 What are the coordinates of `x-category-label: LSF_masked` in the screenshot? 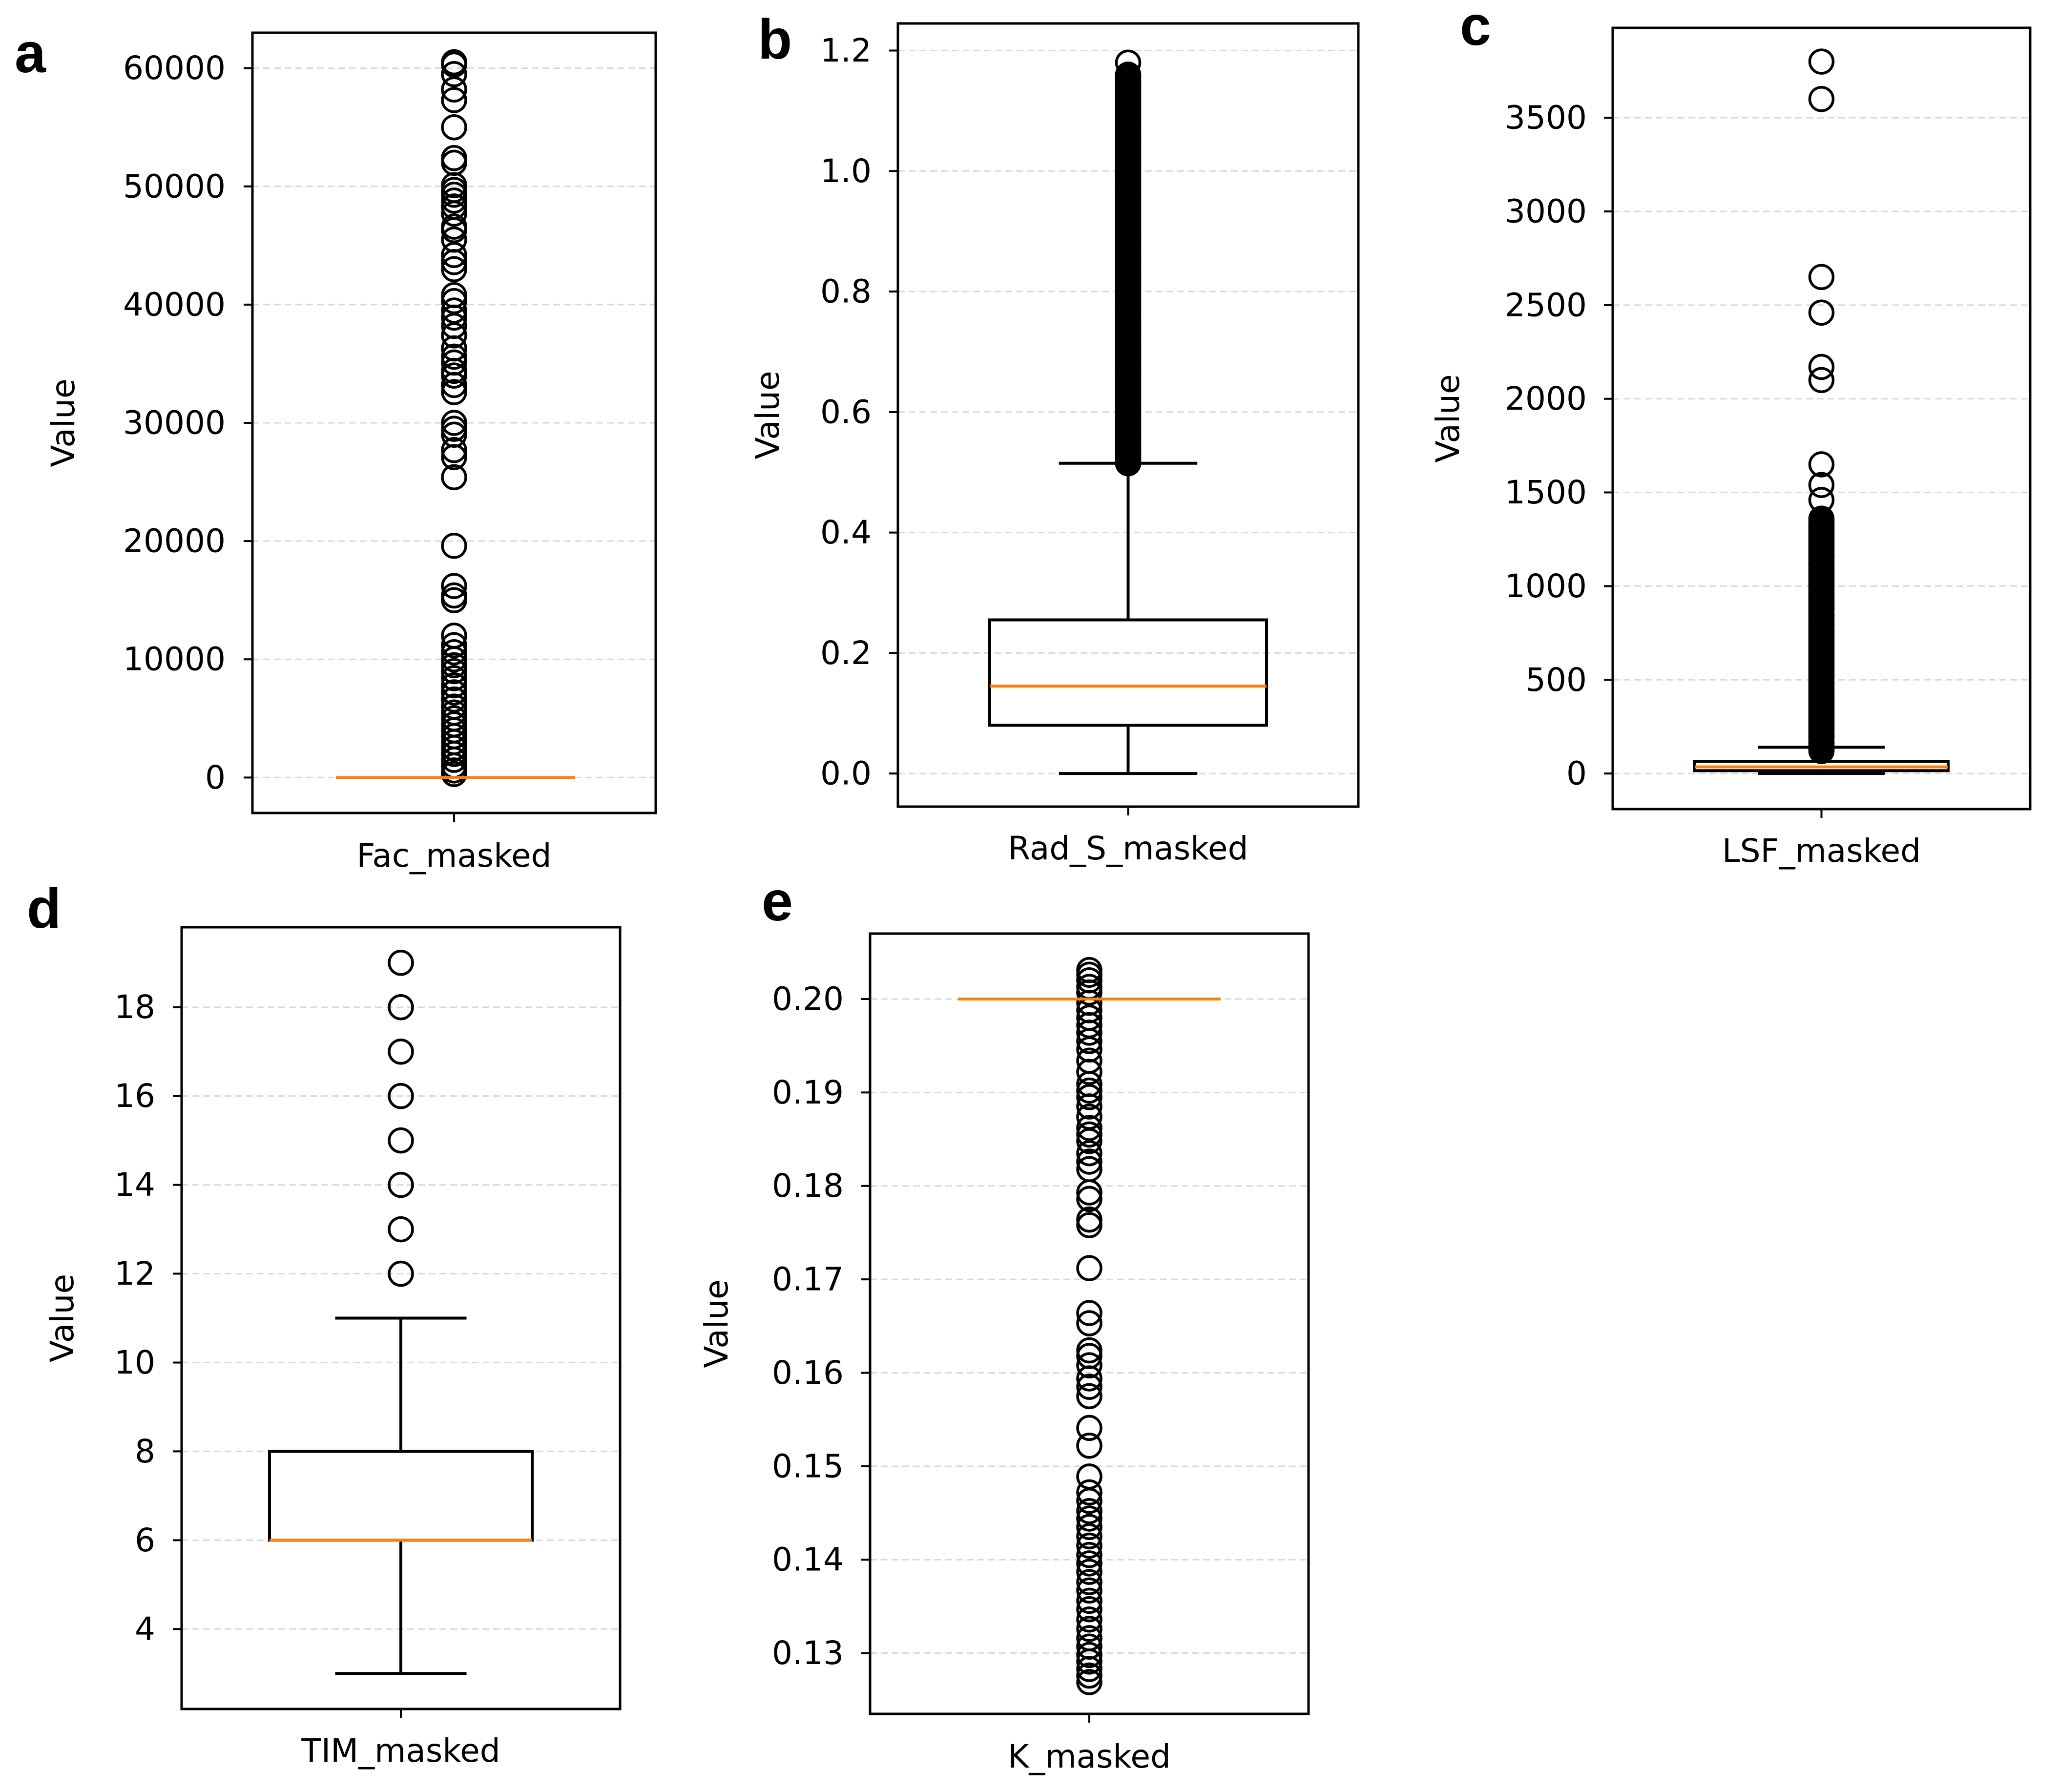 It's located at (1821, 851).